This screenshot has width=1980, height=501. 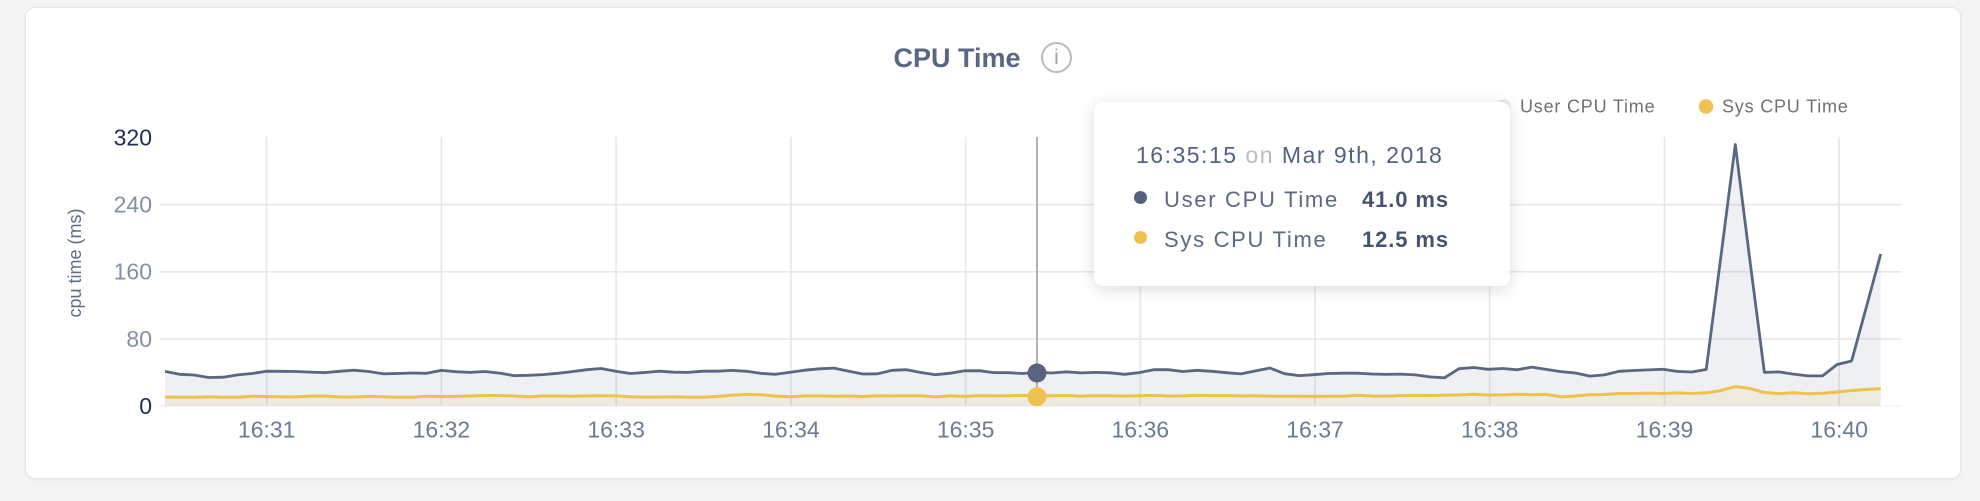 I want to click on svg-text: 16:33, so click(x=616, y=430).